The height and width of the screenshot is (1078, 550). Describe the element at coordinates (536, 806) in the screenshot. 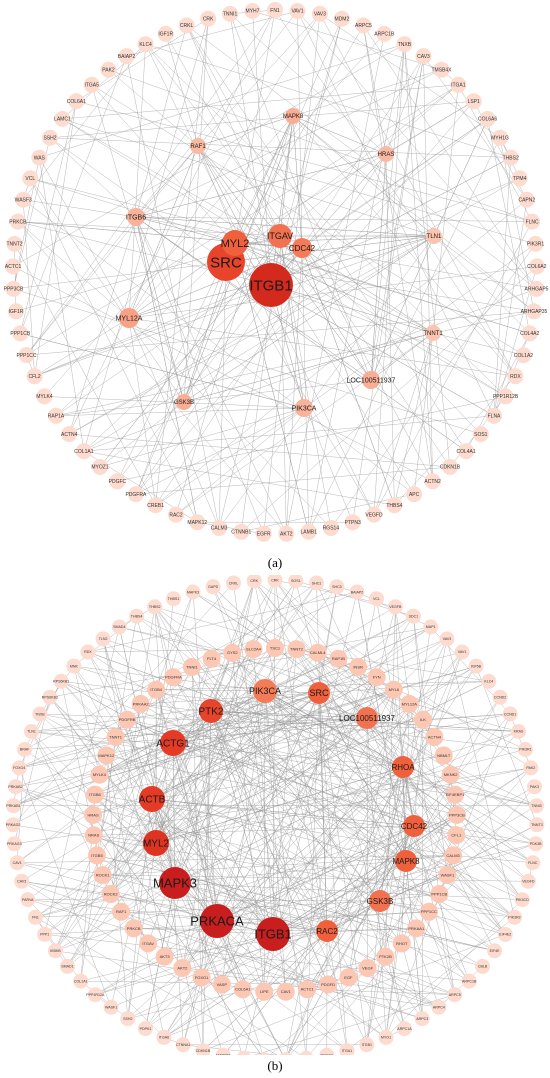

I see `node-label: TNNI3` at that location.